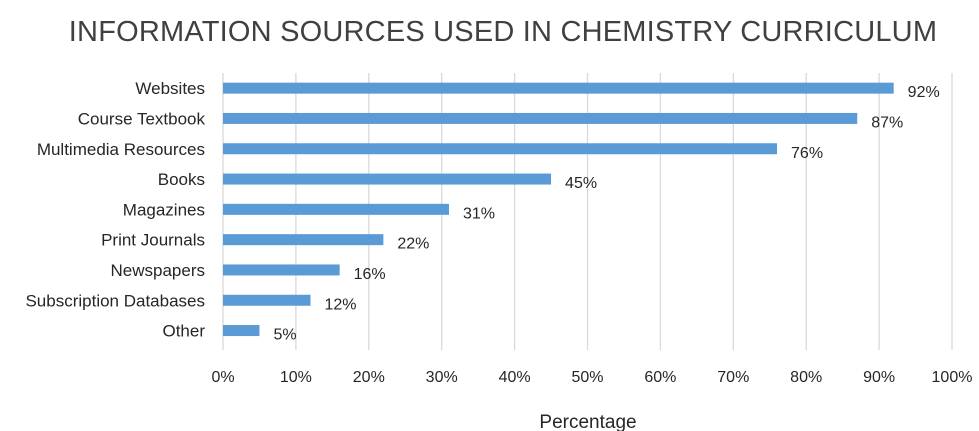 This screenshot has height=431, width=979. What do you see at coordinates (164, 209) in the screenshot?
I see `category-label: Magazines` at bounding box center [164, 209].